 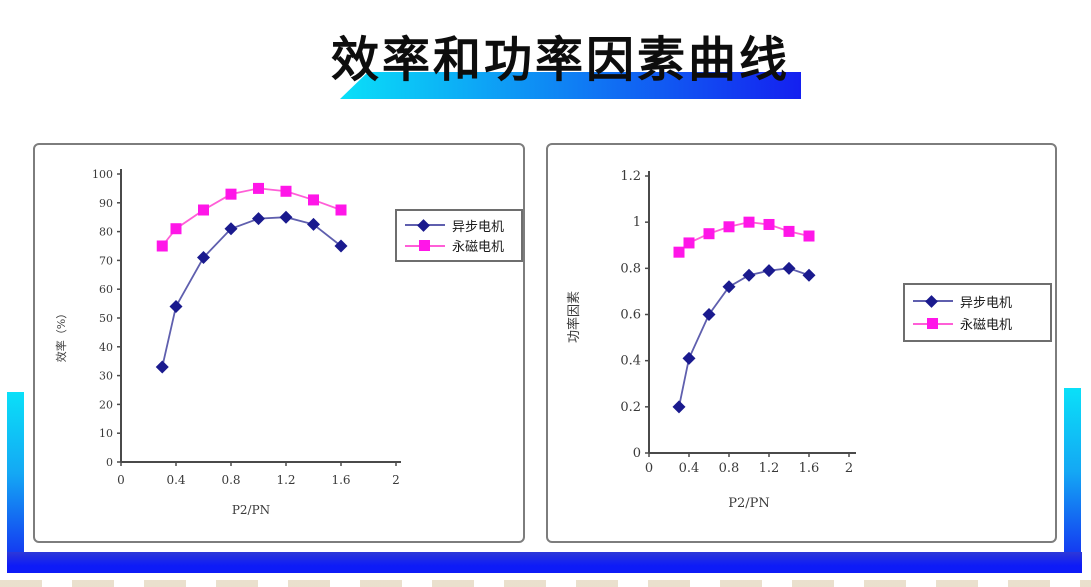 What do you see at coordinates (545, 583) in the screenshot?
I see `bottom-edge-pattern` at bounding box center [545, 583].